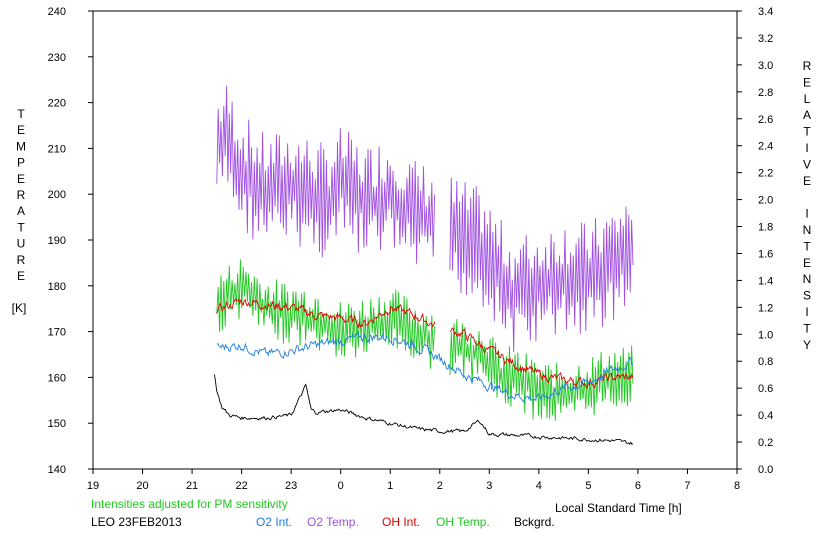 The height and width of the screenshot is (535, 828). I want to click on x-axis-label: Local Standard Time [h], so click(618, 508).